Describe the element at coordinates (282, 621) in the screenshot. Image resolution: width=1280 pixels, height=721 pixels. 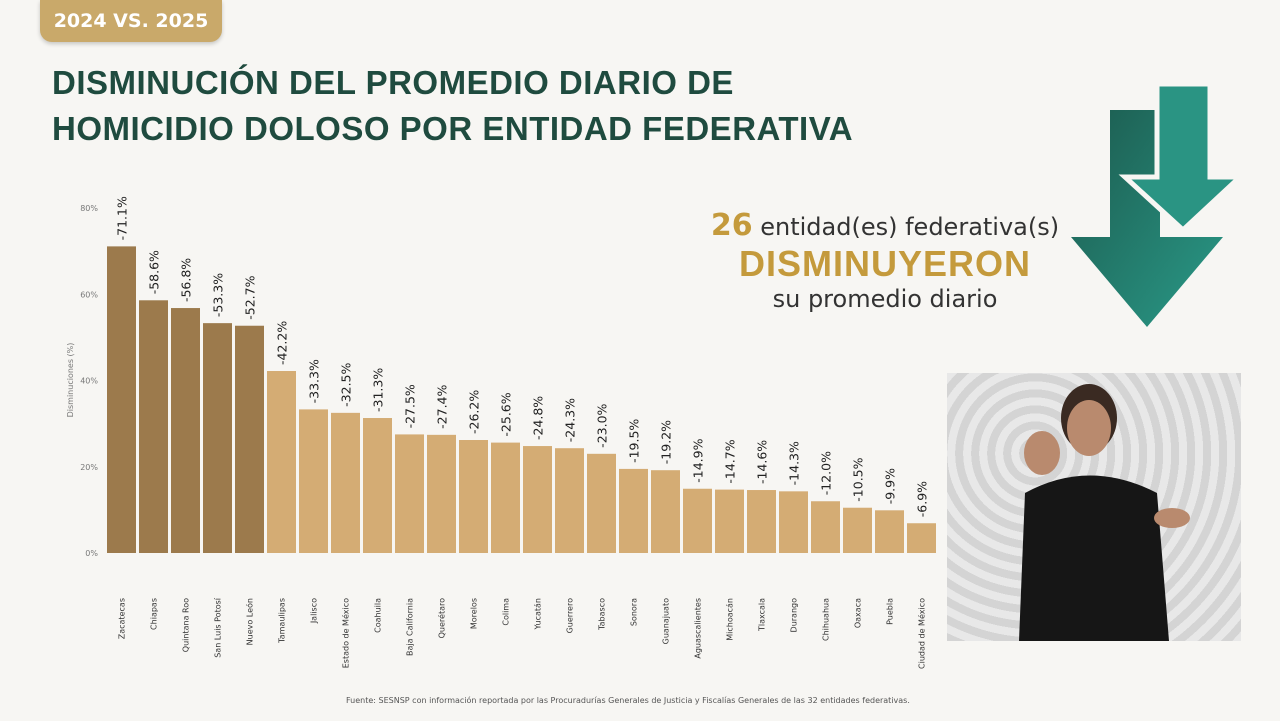
I see `category-label: Tamaulipas` at that location.